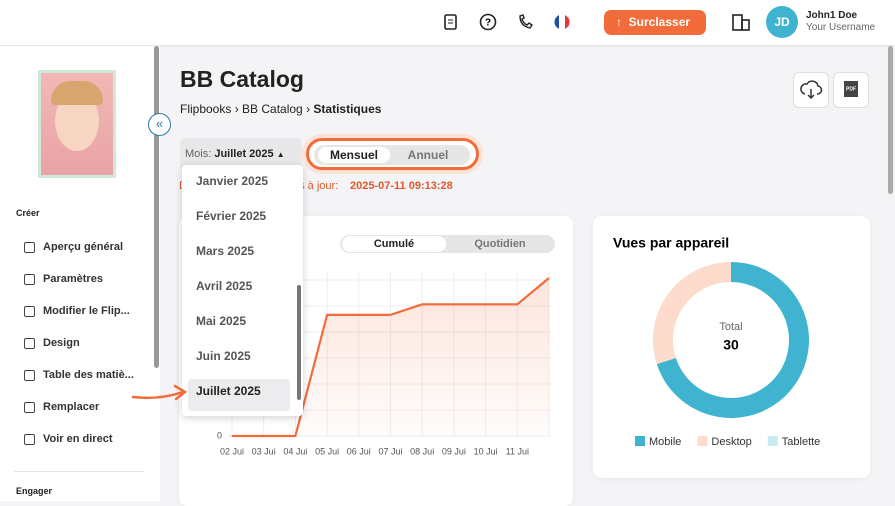  What do you see at coordinates (206, 109) in the screenshot?
I see `crumb: Flipbooks` at bounding box center [206, 109].